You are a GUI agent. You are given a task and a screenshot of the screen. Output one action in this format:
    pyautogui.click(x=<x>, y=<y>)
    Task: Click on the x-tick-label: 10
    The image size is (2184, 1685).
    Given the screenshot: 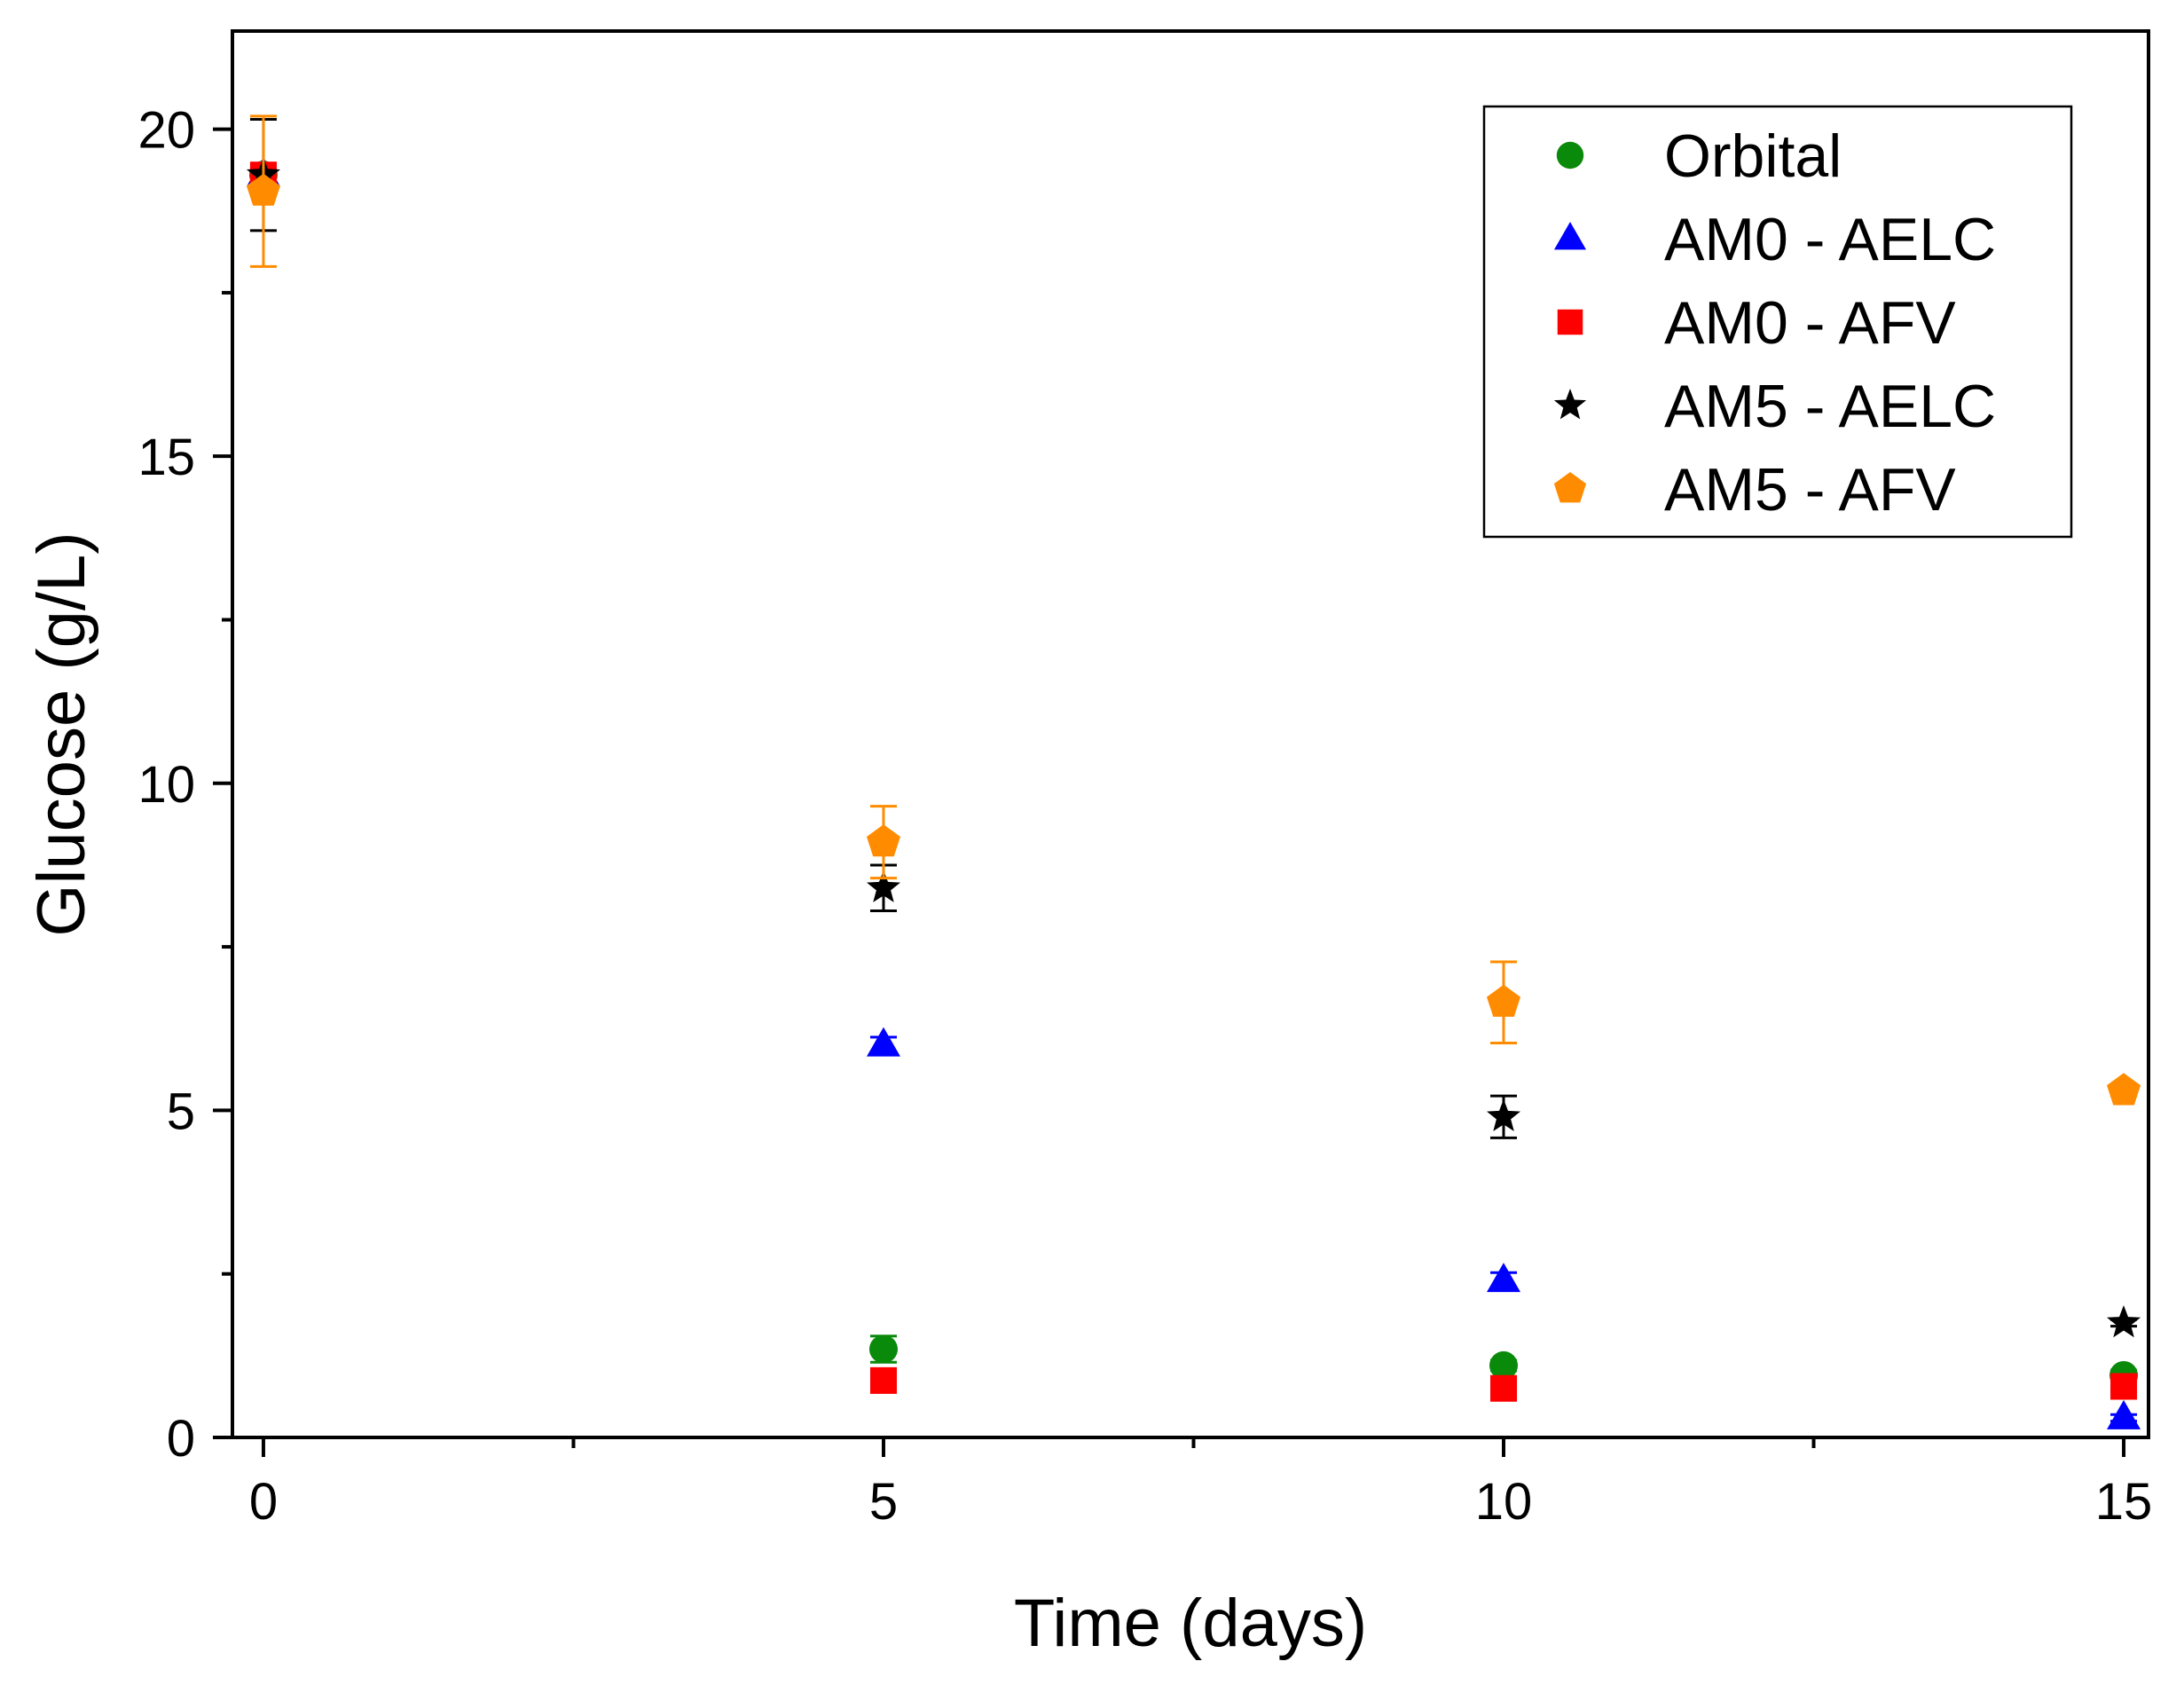 What is the action you would take?
    pyautogui.click(x=1504, y=1502)
    